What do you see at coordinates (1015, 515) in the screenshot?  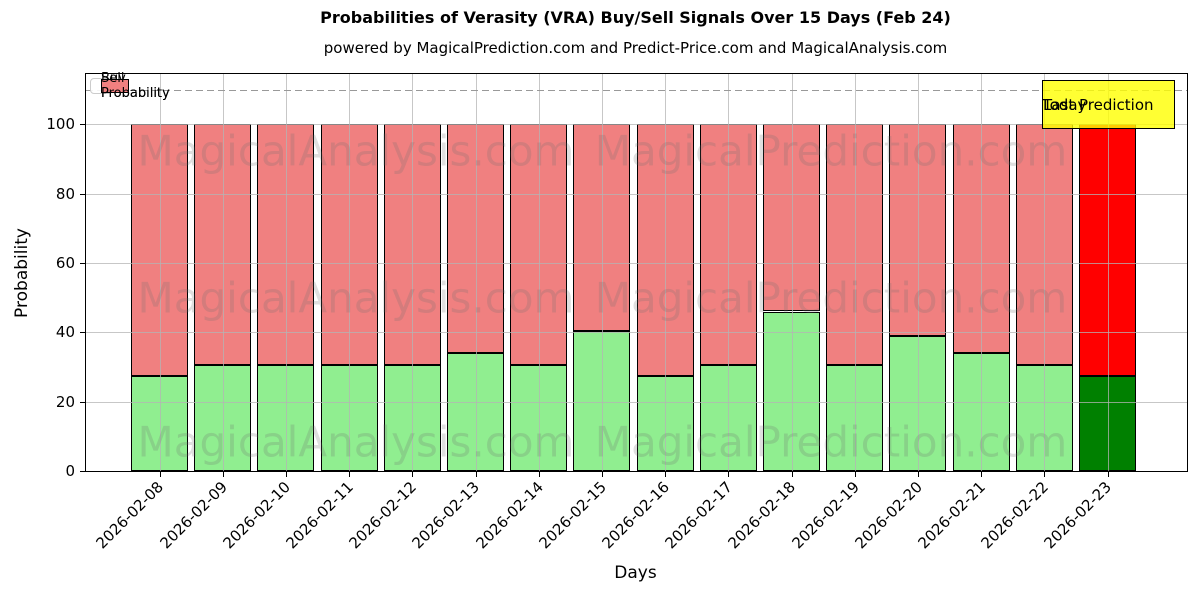 I see `x-tick-label: 2026-02-22` at bounding box center [1015, 515].